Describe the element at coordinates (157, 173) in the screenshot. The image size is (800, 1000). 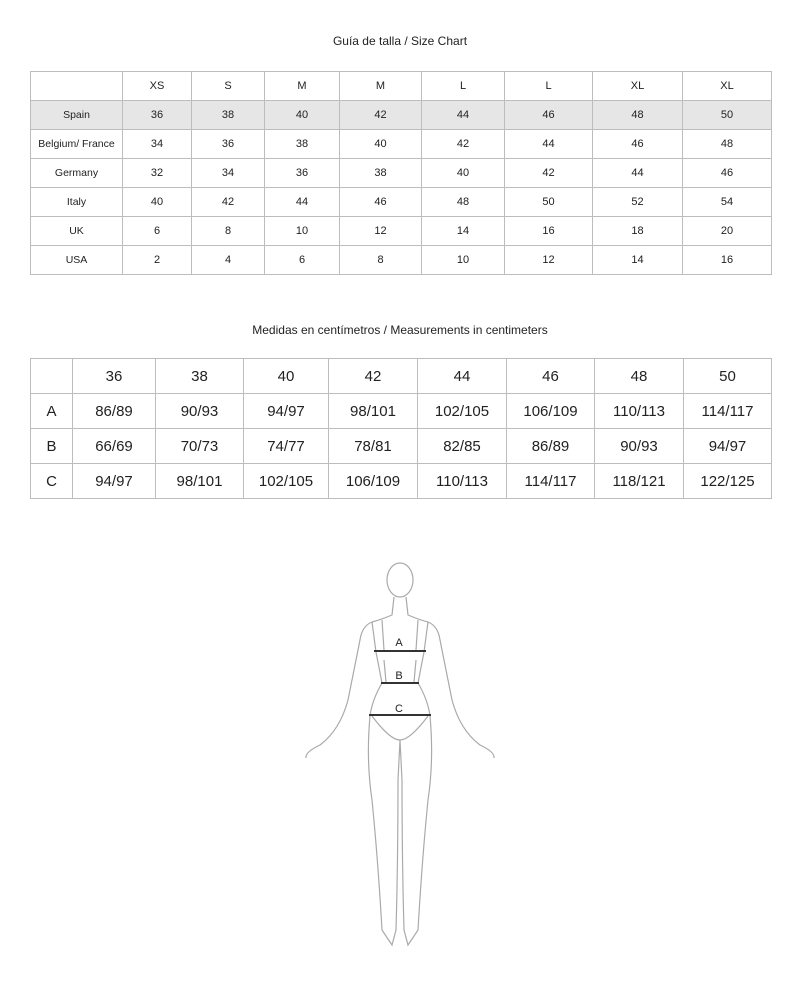
I see `table-cell: 32` at that location.